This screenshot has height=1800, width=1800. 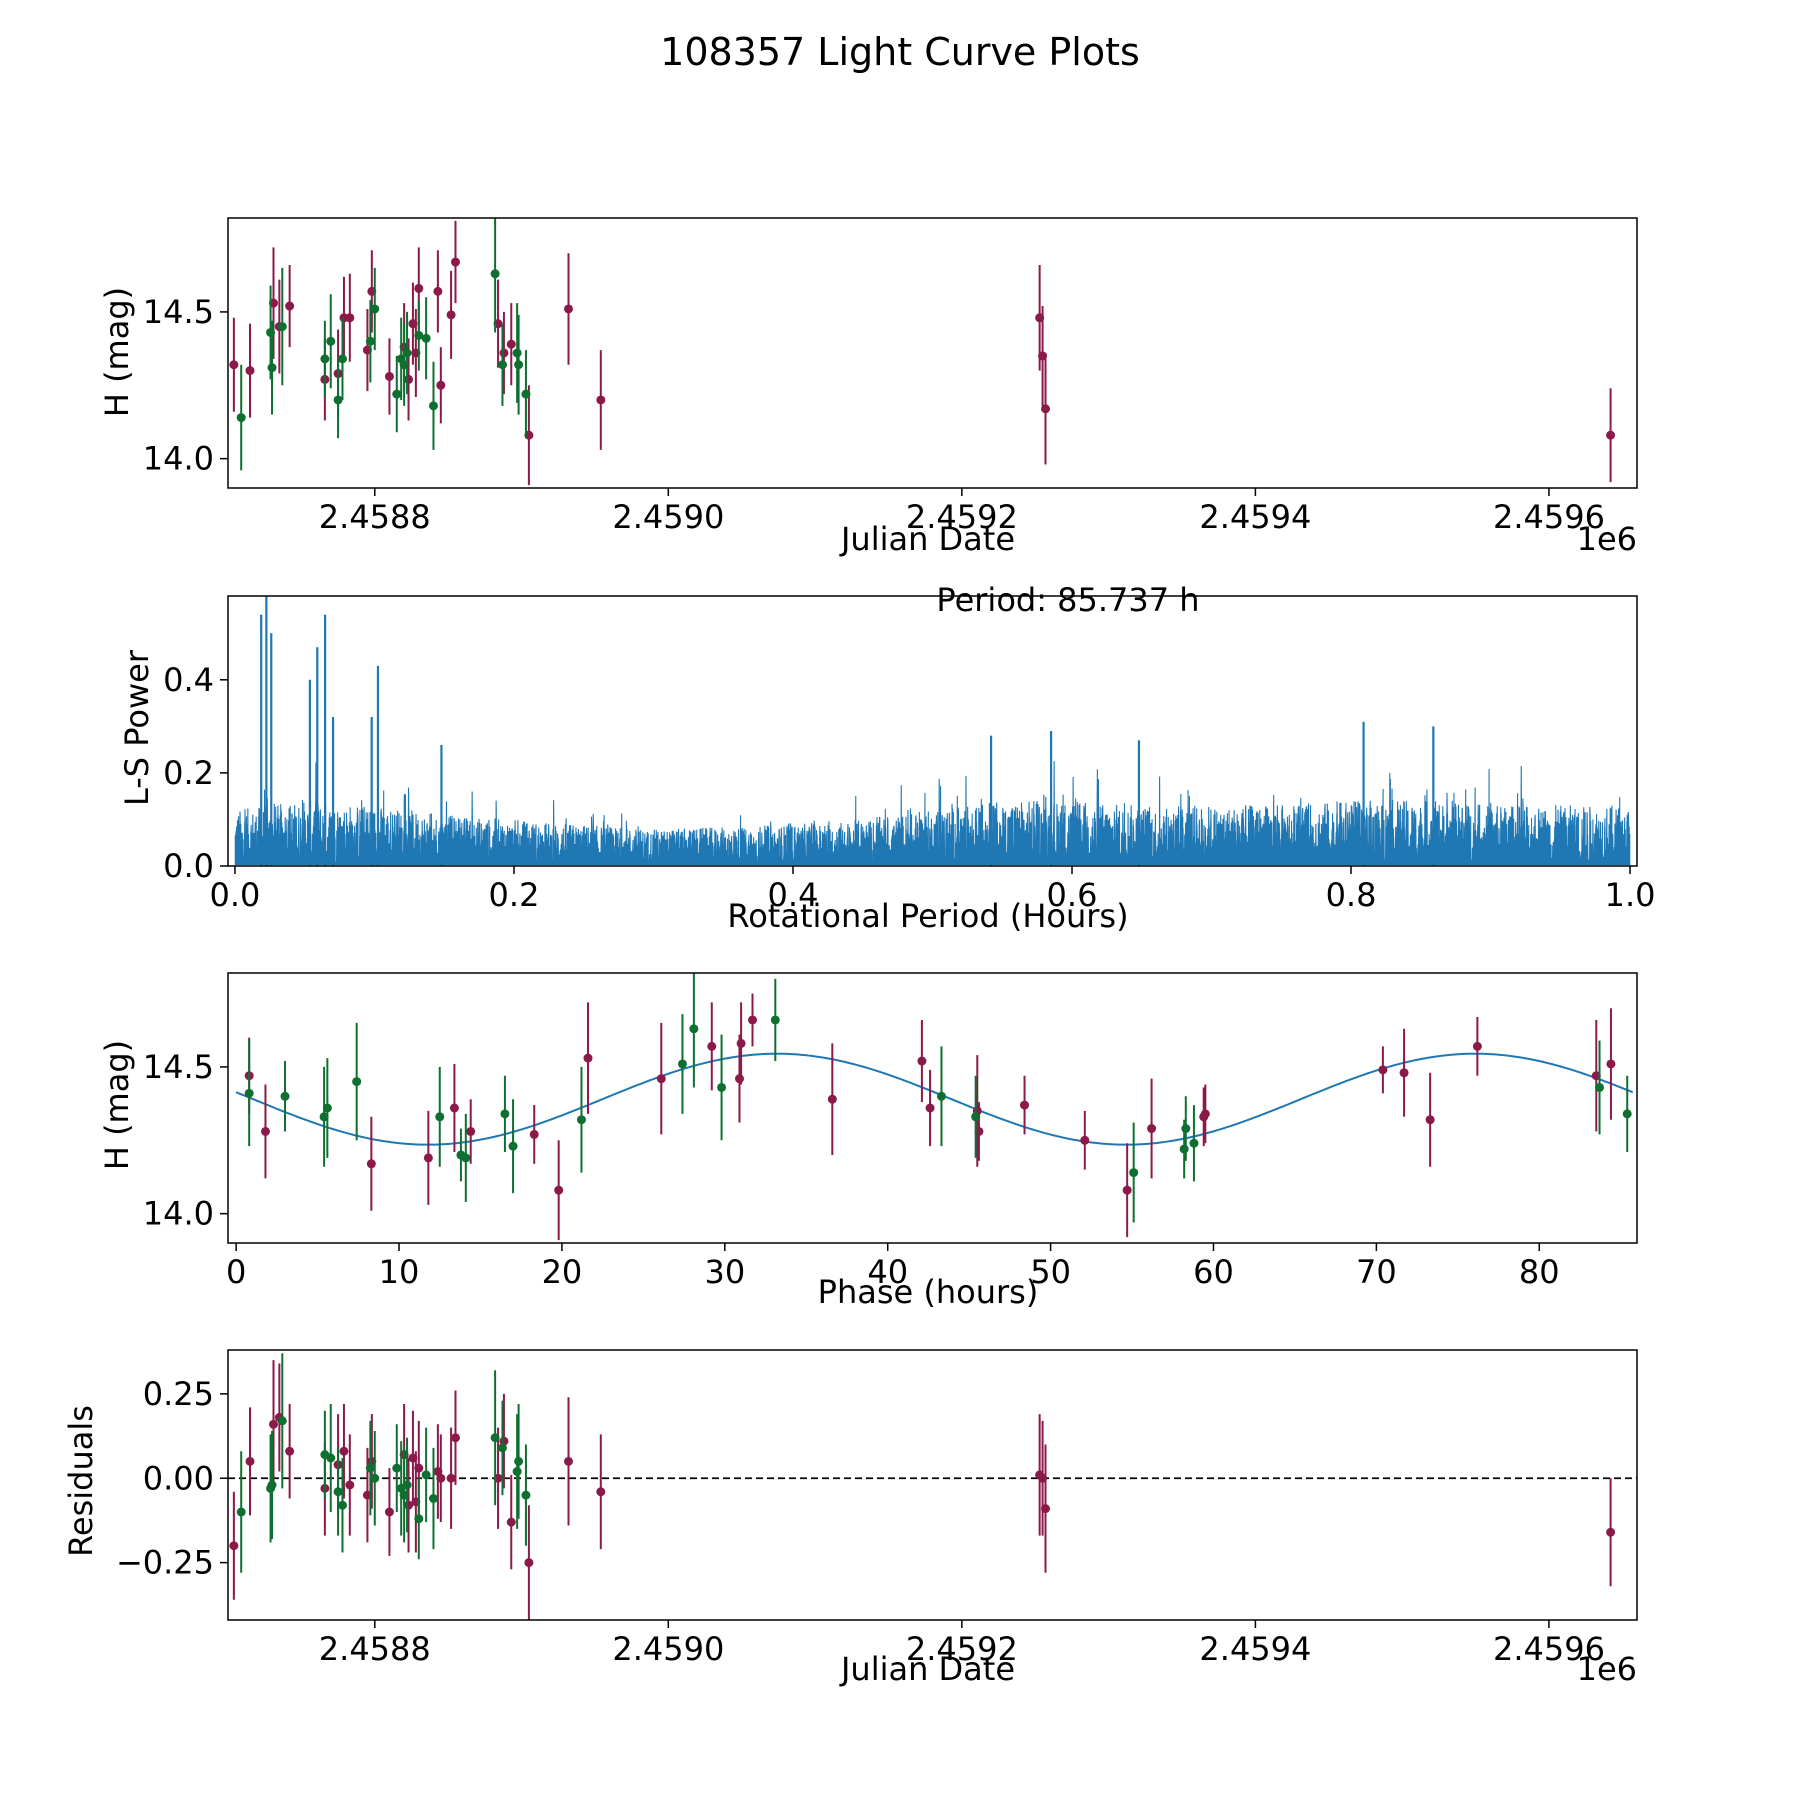 What do you see at coordinates (178, 459) in the screenshot?
I see `lightcurve-ytick-label-0: 14.0` at bounding box center [178, 459].